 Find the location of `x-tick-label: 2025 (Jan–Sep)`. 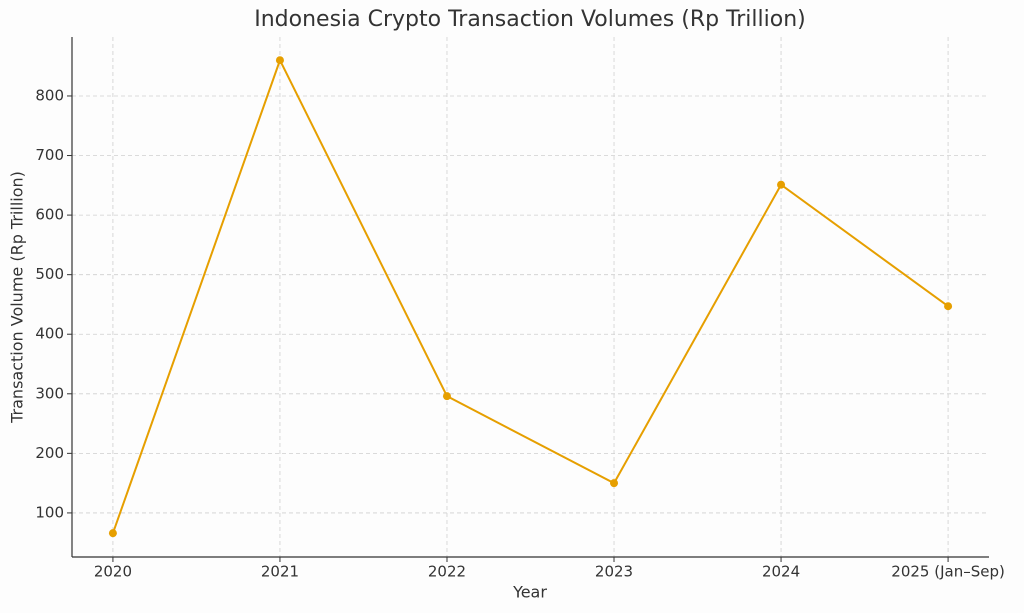

x-tick-label: 2025 (Jan–Sep) is located at coordinates (948, 572).